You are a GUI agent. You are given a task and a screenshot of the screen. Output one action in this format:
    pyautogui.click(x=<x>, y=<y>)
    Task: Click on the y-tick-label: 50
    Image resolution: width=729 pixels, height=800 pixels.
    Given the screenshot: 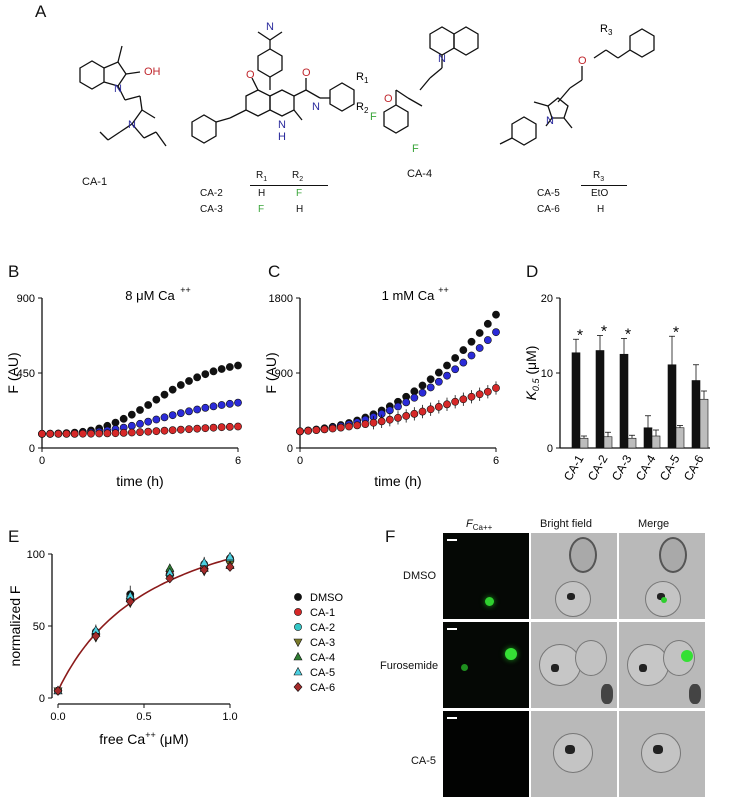 What is the action you would take?
    pyautogui.click(x=39, y=627)
    